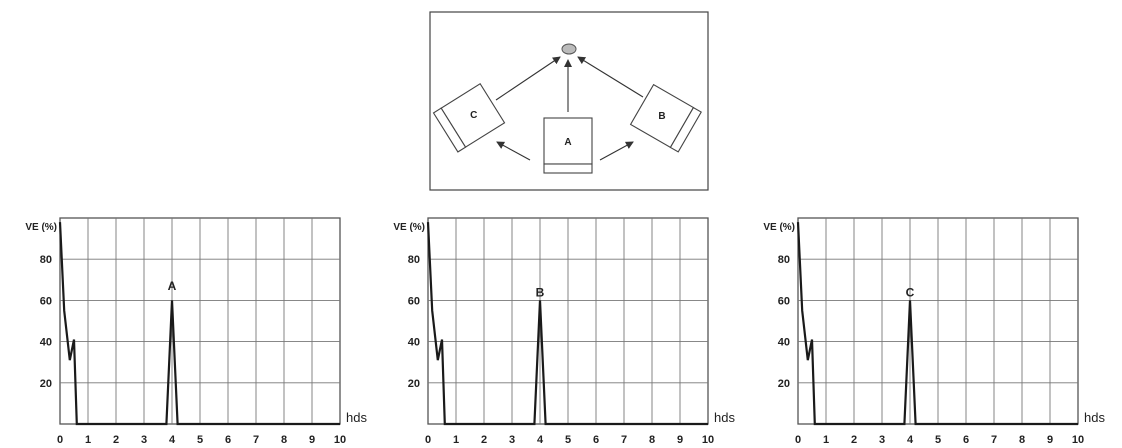 The image size is (1122, 448). I want to click on box-a: A, so click(568, 145).